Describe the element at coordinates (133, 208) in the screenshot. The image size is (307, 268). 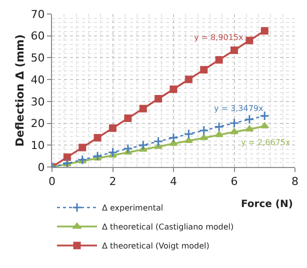
I see `legend-label: Δ experimental` at that location.